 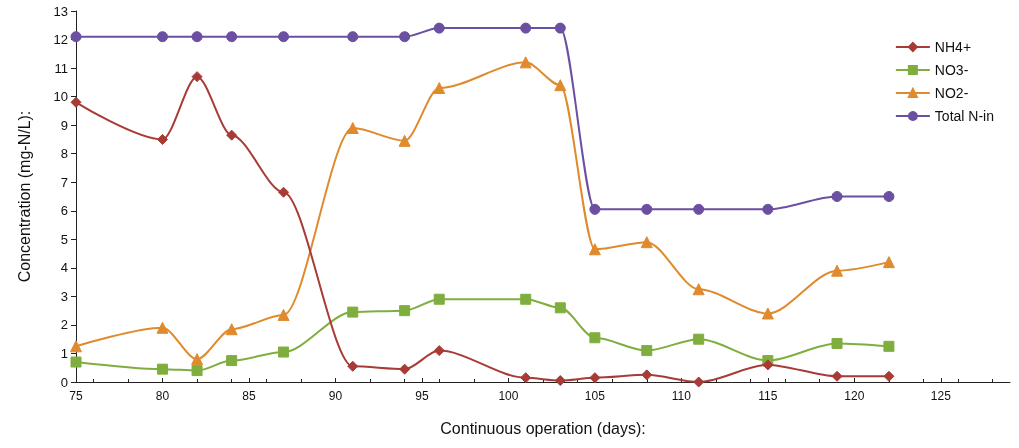 What do you see at coordinates (854, 396) in the screenshot?
I see `x-tick-label: 120` at bounding box center [854, 396].